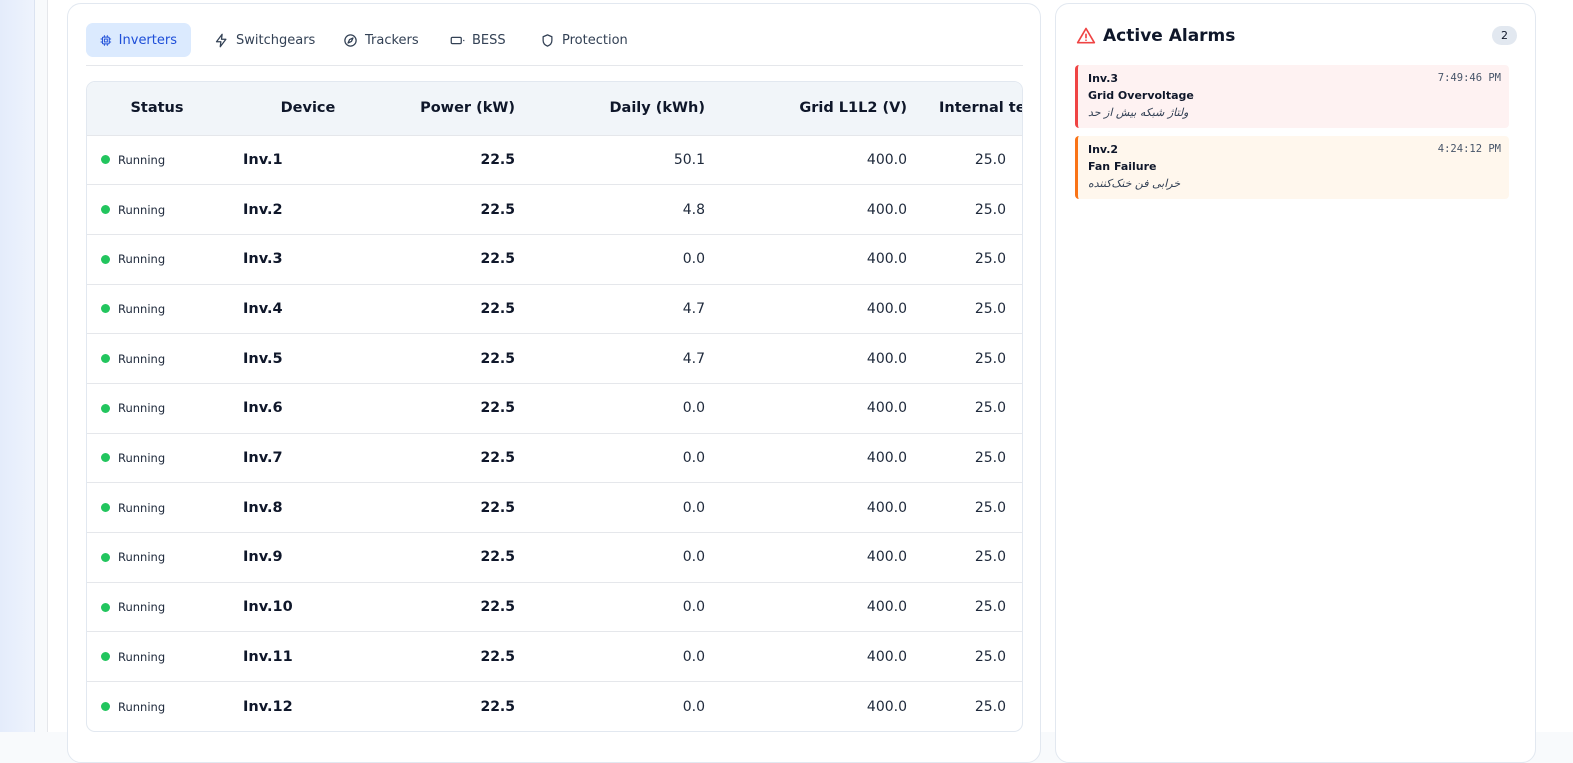 The height and width of the screenshot is (763, 1573). What do you see at coordinates (381, 40) in the screenshot?
I see `tab-trackers: Trackers` at bounding box center [381, 40].